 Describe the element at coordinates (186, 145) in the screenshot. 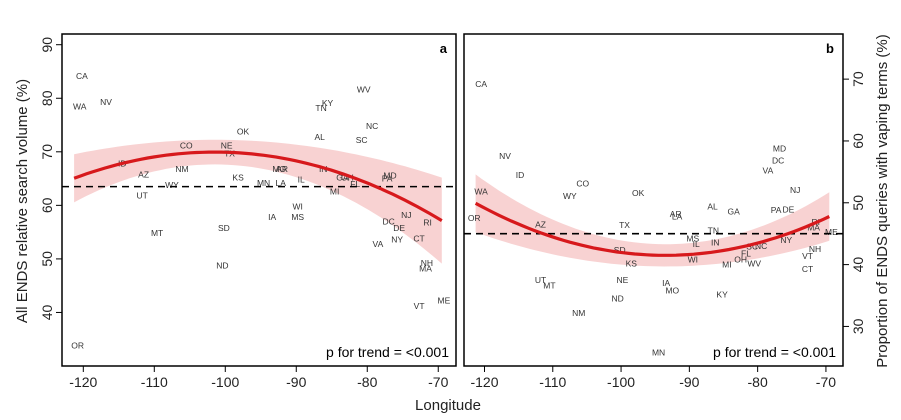

I see `state-point-co: CO` at that location.